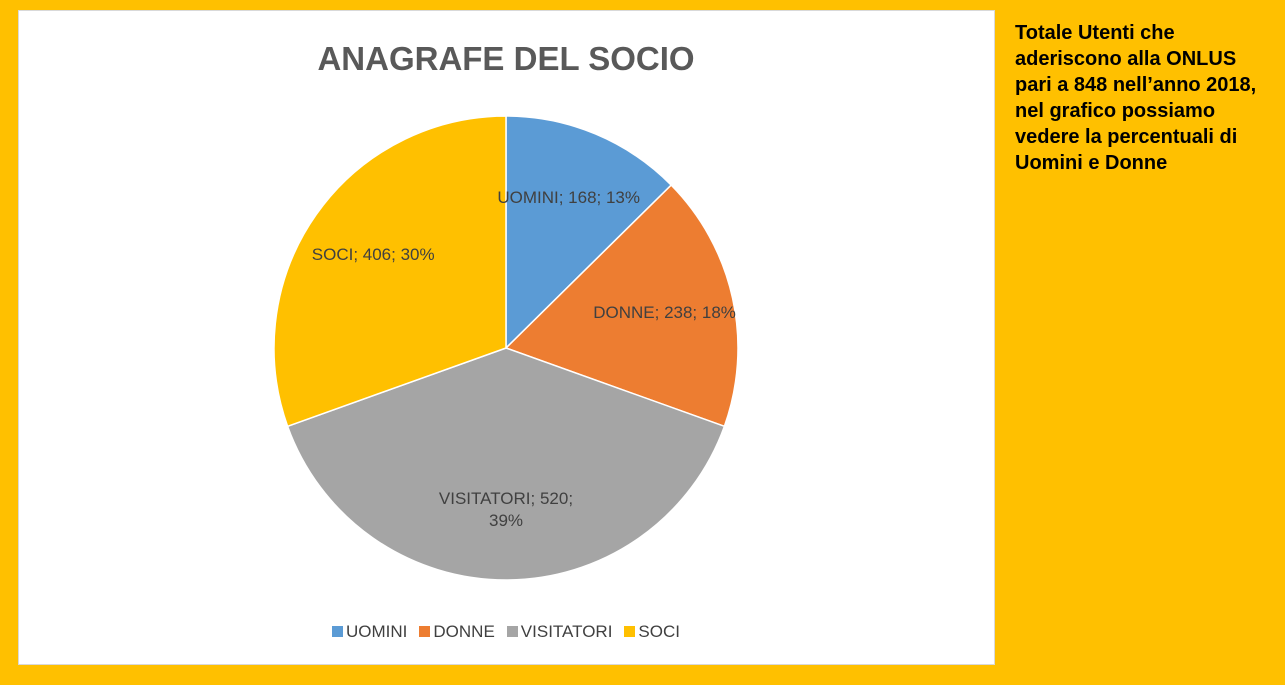  I want to click on legend-label: VISITATORI, so click(566, 631).